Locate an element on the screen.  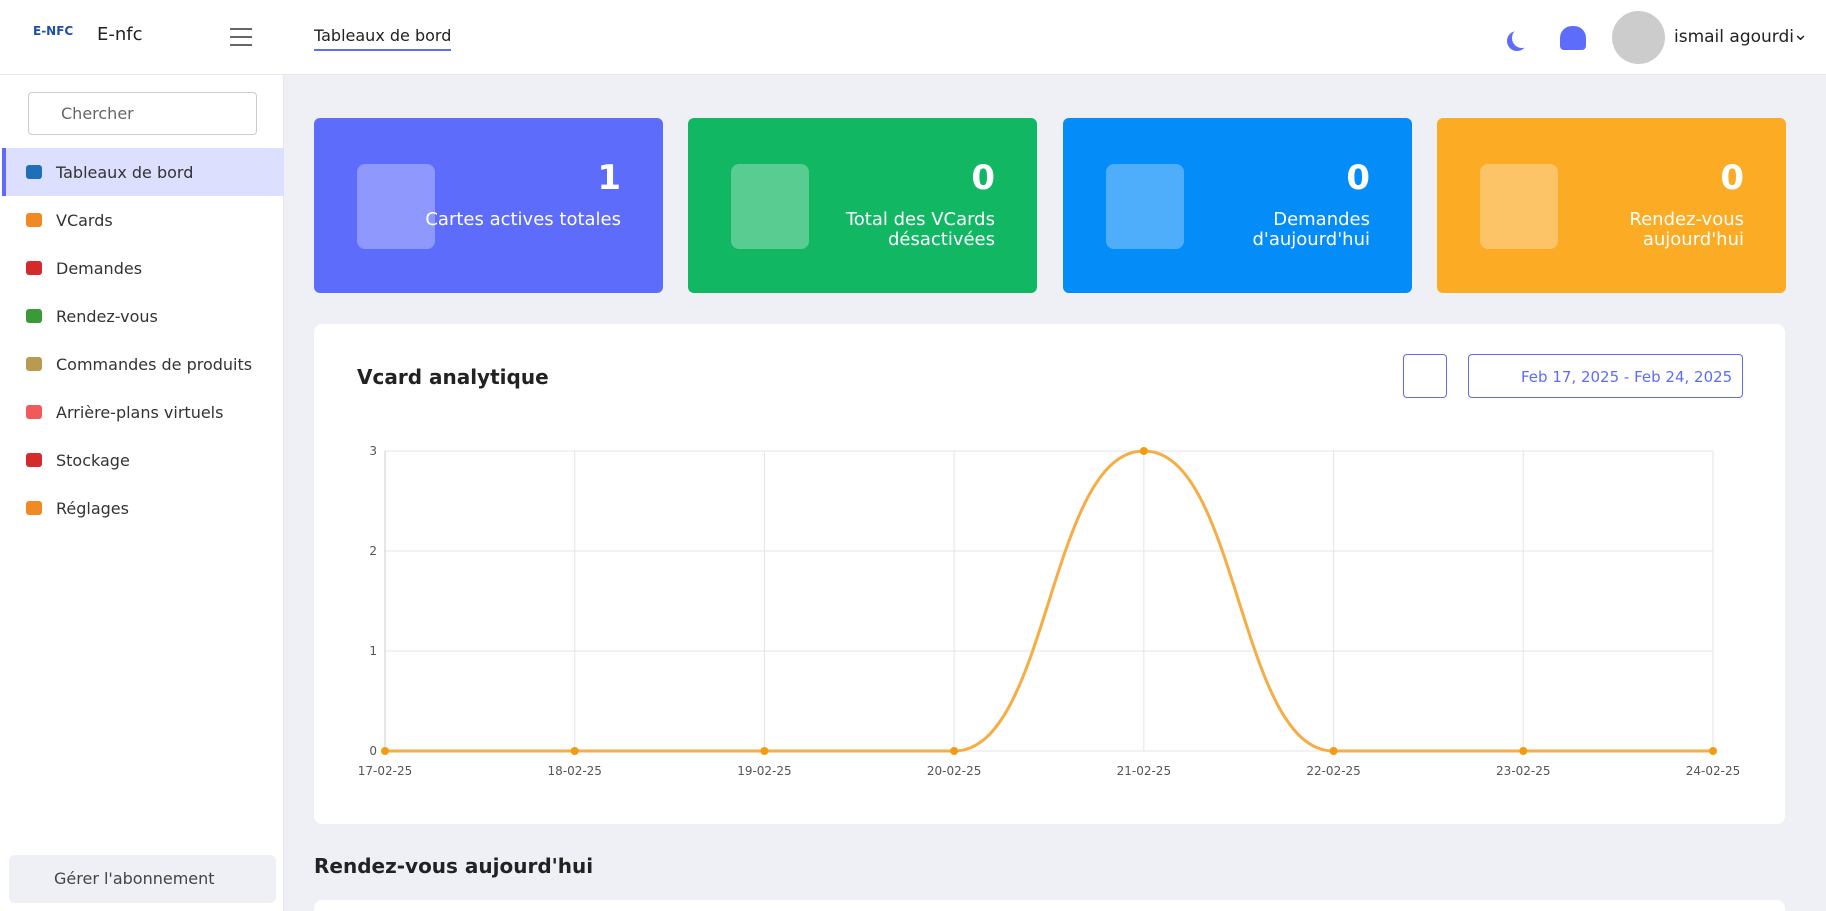
stat-label: Demandes d'aujourd'hui is located at coordinates (1311, 229).